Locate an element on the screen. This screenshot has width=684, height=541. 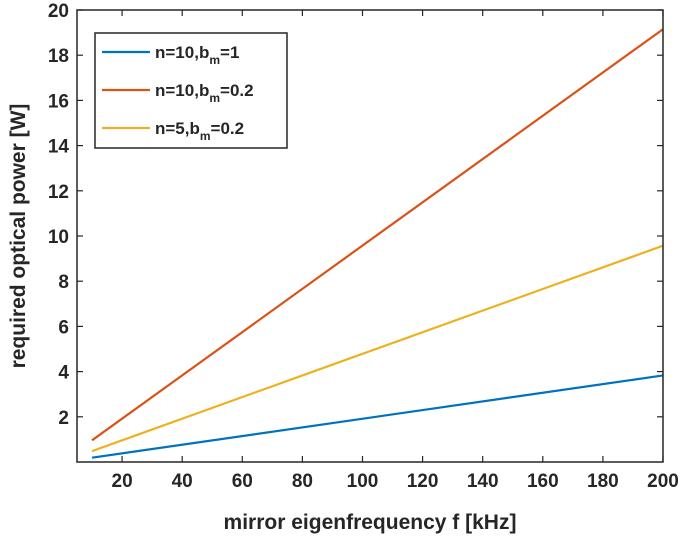
legend: n=10,bm=1n=10,bm=0.2n=5,bm=0.2 is located at coordinates (191, 90).